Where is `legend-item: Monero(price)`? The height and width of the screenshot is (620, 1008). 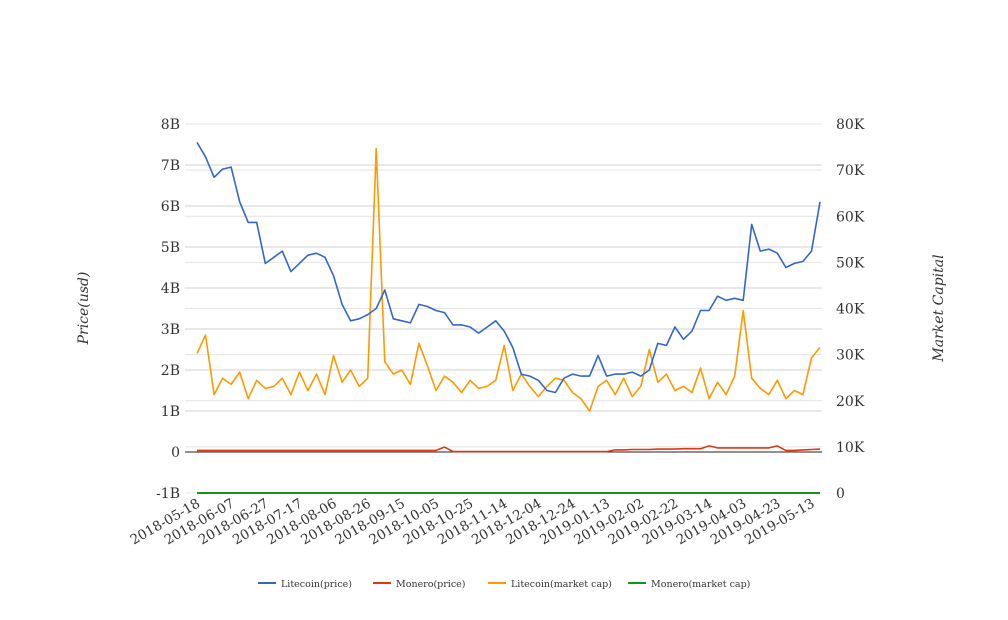 legend-item: Monero(price) is located at coordinates (419, 584).